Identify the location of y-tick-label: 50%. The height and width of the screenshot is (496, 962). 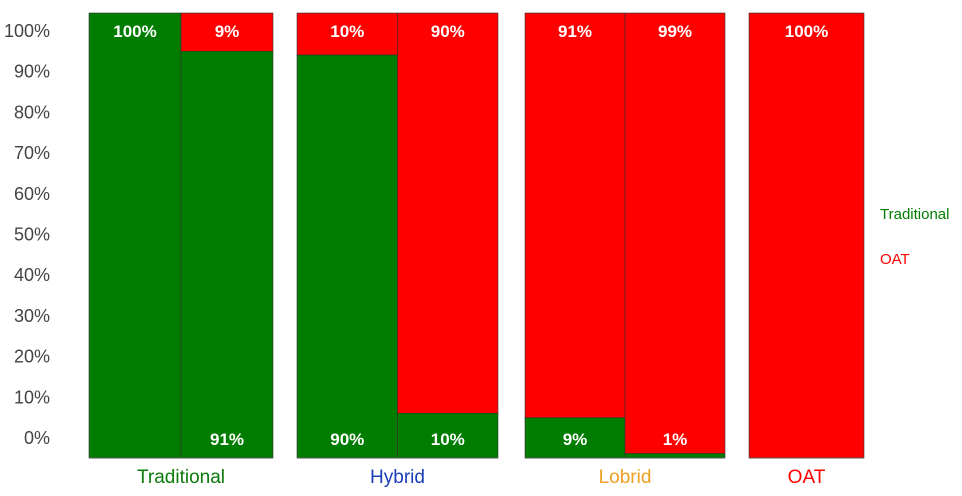
(32, 235).